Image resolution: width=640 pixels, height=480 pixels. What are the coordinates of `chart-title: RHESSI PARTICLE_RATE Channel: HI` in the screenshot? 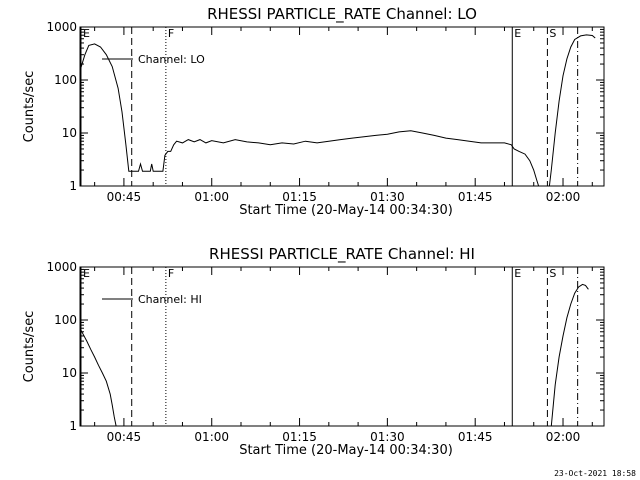 It's located at (342, 254).